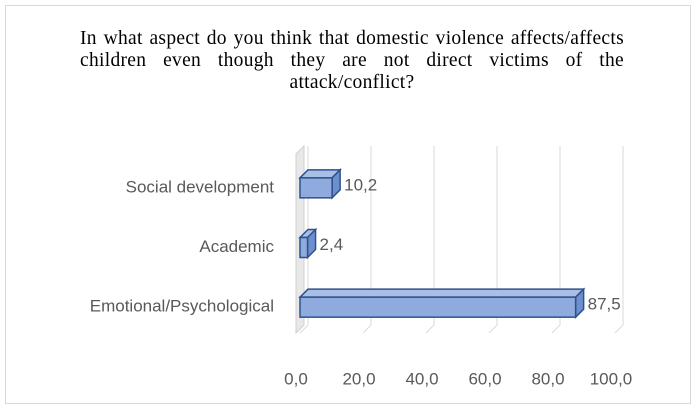 Image resolution: width=696 pixels, height=409 pixels. What do you see at coordinates (421, 378) in the screenshot?
I see `x-tick-label: 40,0` at bounding box center [421, 378].